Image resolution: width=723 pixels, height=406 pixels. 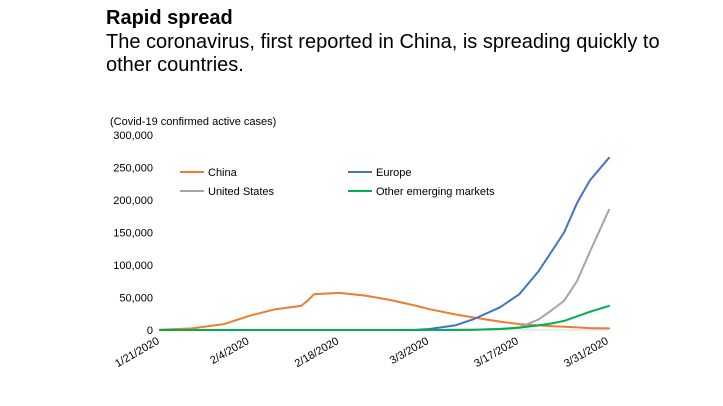 What do you see at coordinates (229, 351) in the screenshot?
I see `x-tick-label: 2/4/2020` at bounding box center [229, 351].